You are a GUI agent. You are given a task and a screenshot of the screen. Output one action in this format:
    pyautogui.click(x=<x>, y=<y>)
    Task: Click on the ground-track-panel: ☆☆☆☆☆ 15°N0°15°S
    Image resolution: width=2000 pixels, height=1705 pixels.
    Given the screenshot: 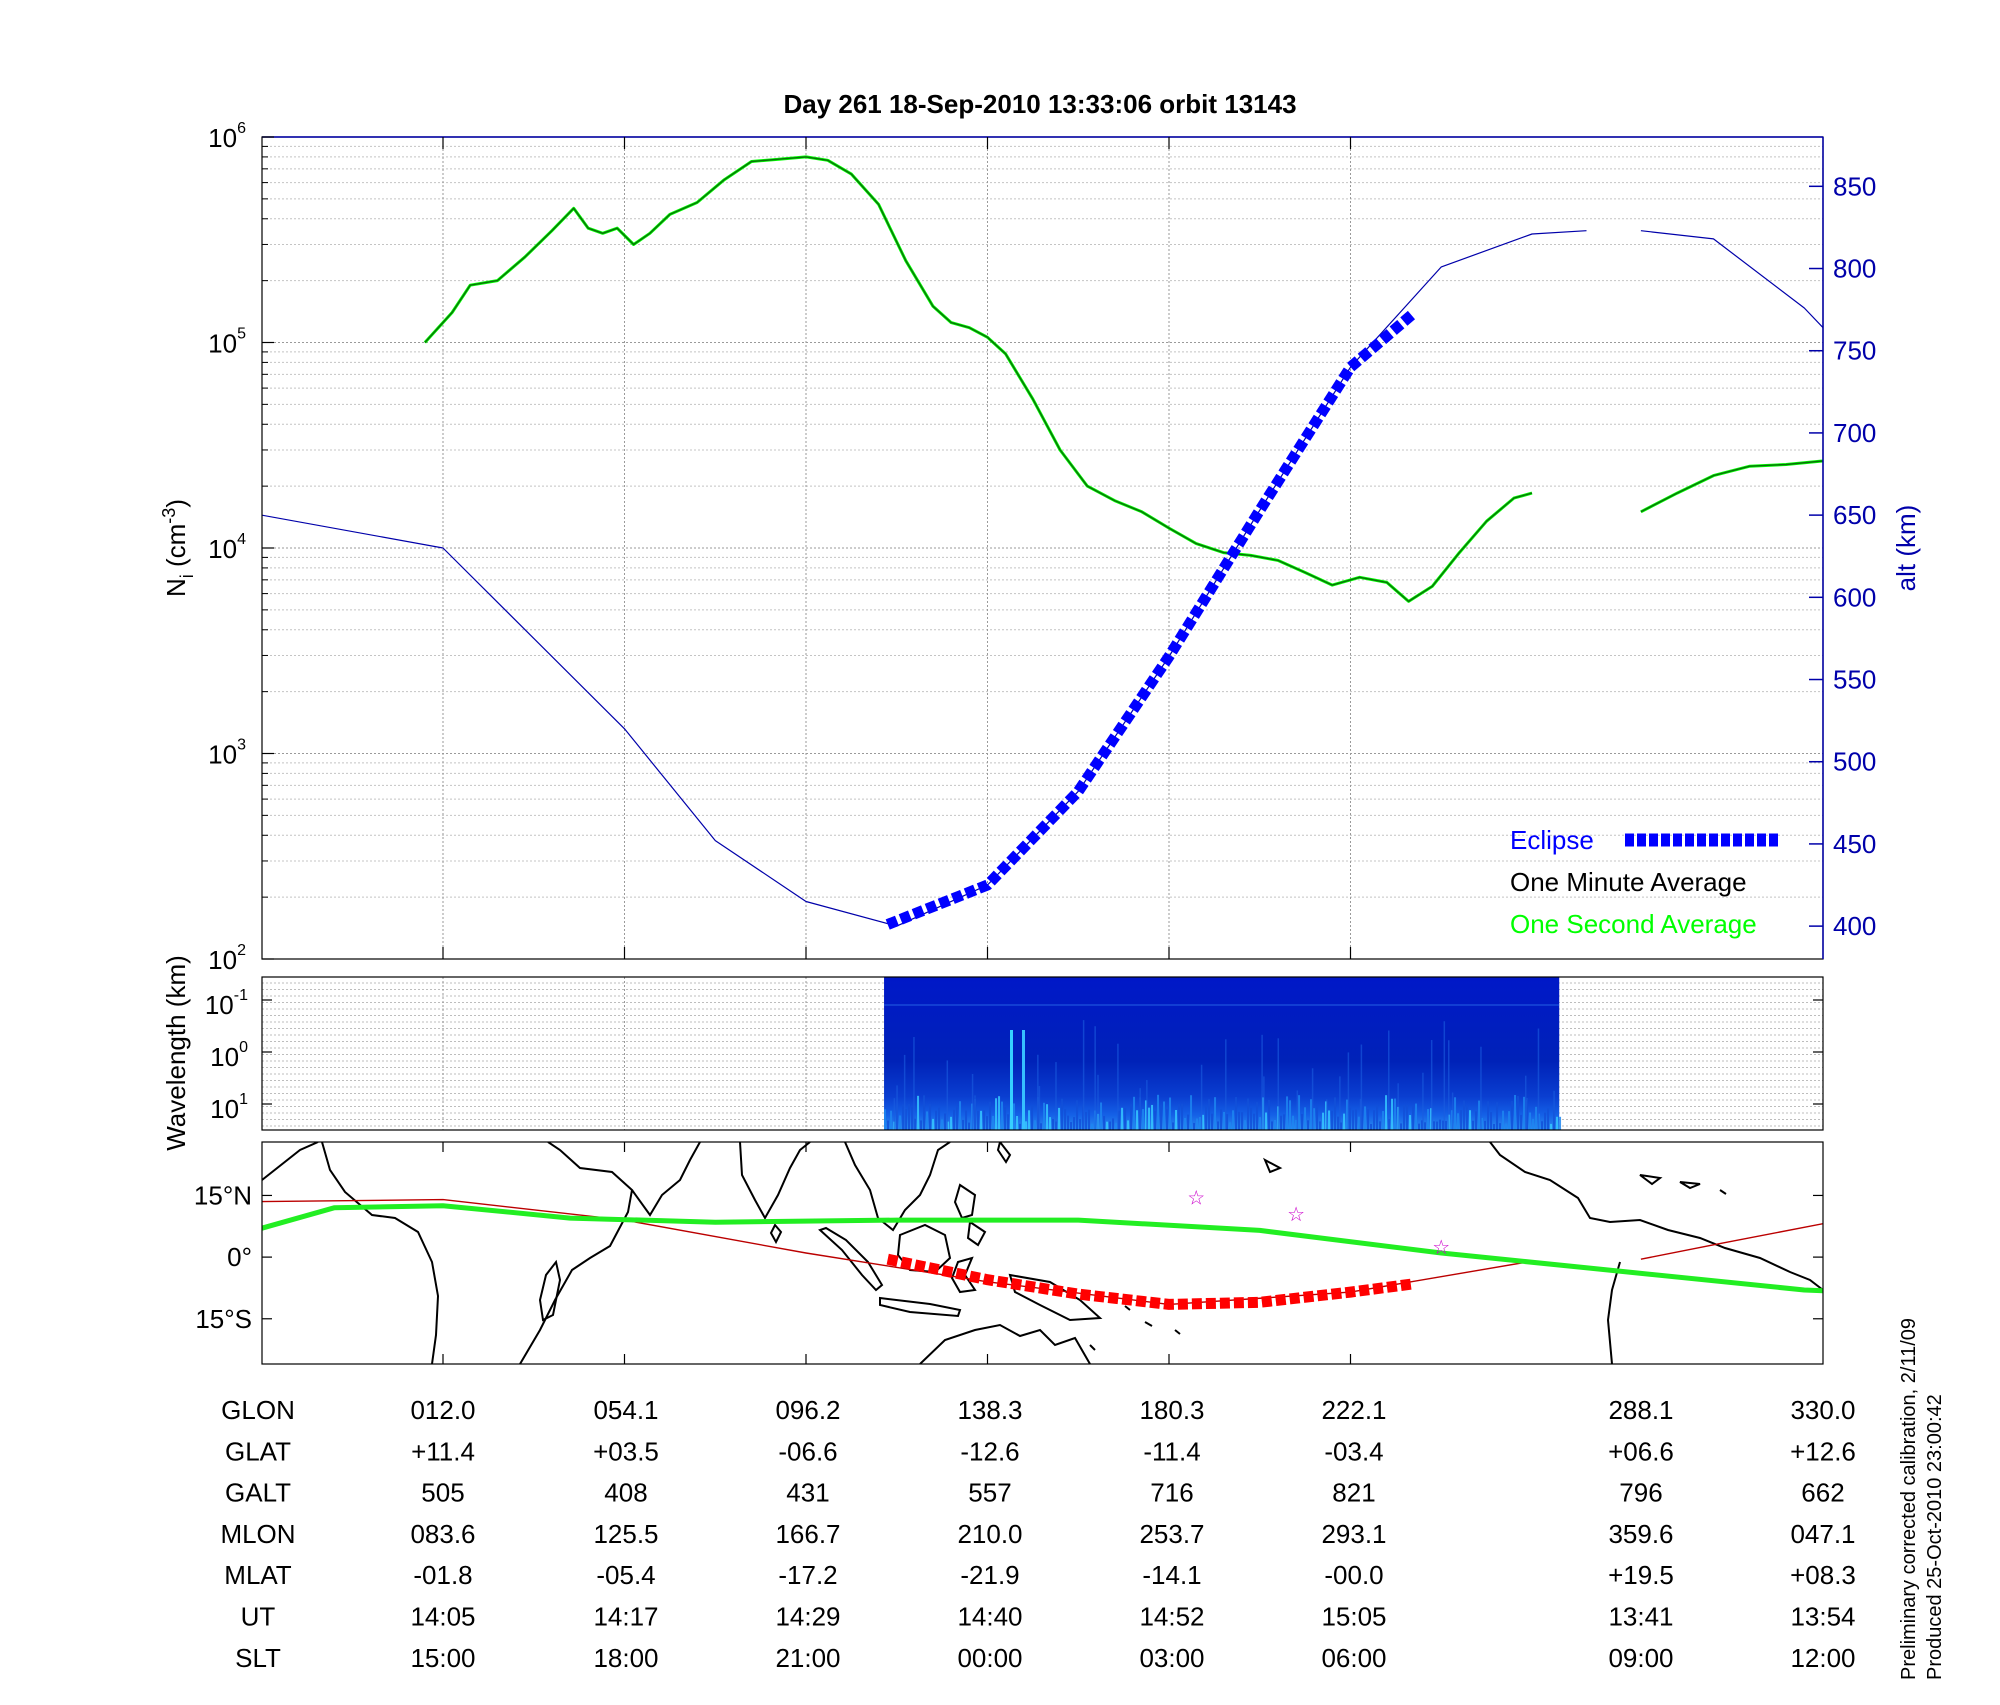 What is the action you would take?
    pyautogui.click(x=1097, y=1253)
    